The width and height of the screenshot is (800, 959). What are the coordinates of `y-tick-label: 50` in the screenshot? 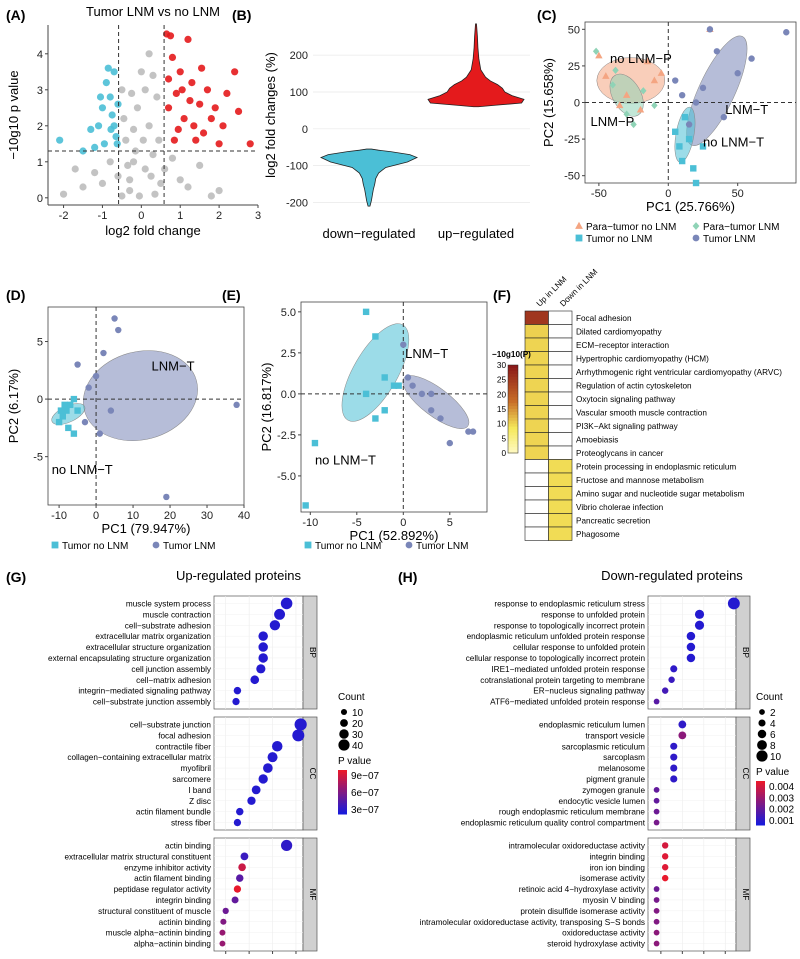 It's located at (574, 30).